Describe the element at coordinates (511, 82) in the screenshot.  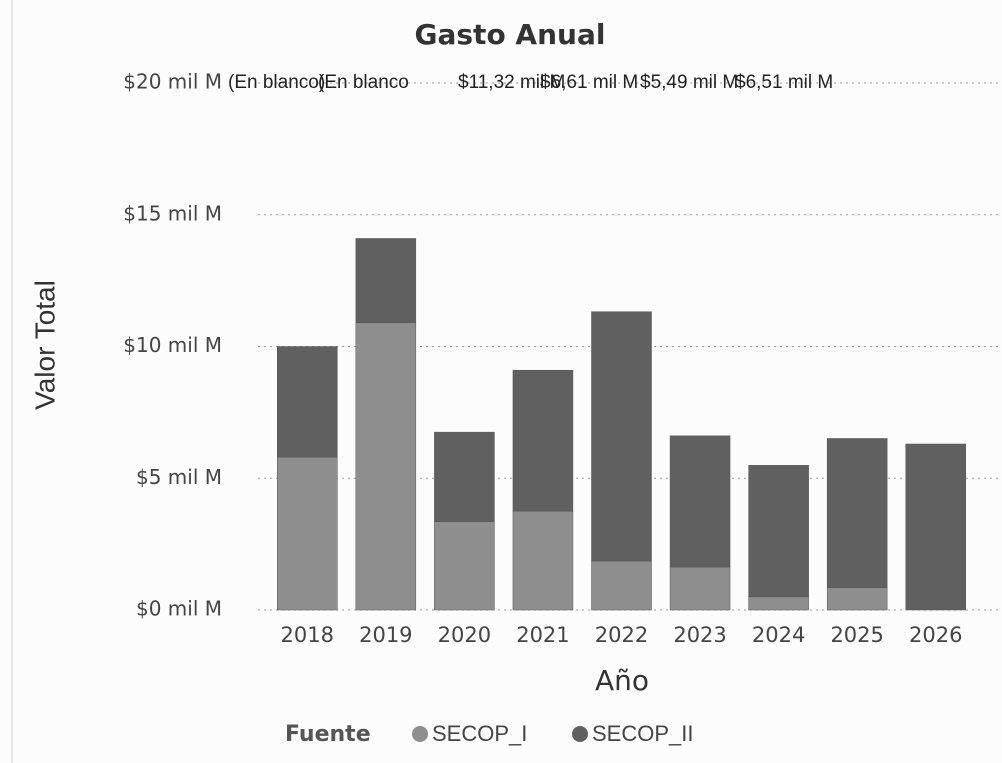
I see `data-label: $11,32 mil M` at that location.